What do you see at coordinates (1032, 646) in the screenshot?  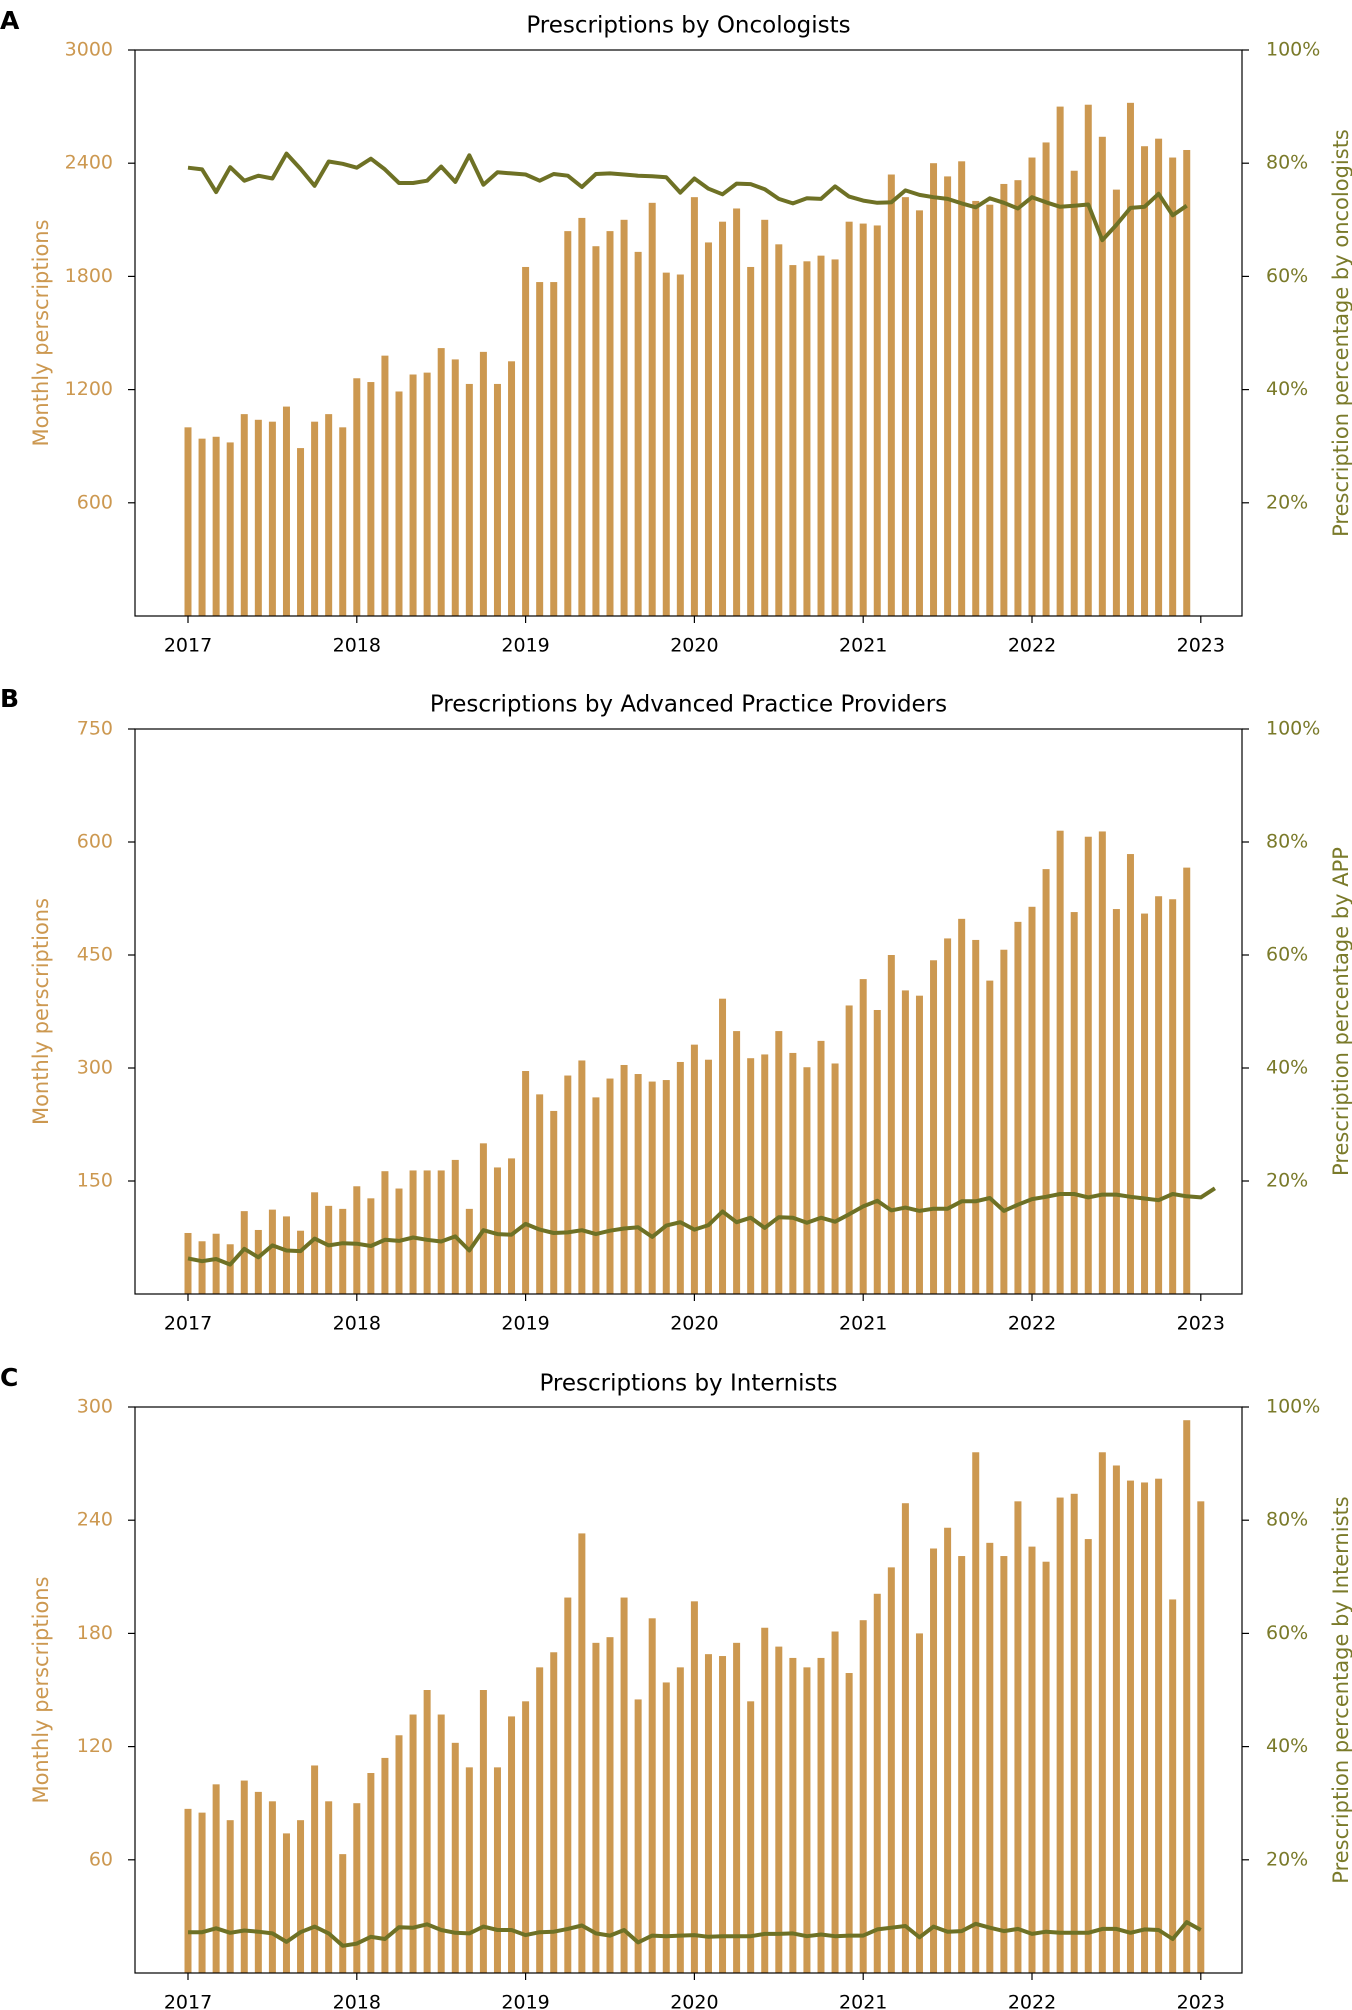 I see `x-tick-label: 2022` at bounding box center [1032, 646].